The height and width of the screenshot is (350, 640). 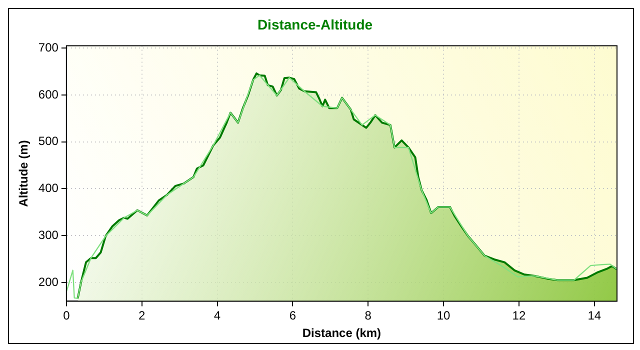 What do you see at coordinates (217, 315) in the screenshot?
I see `x-tick-label: 4` at bounding box center [217, 315].